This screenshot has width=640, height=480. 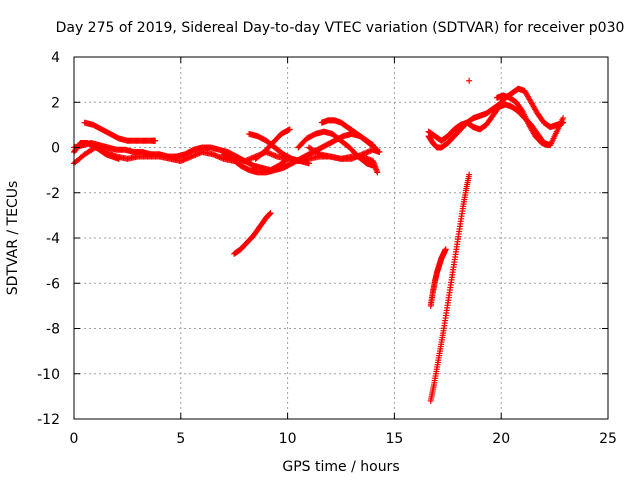 I want to click on y-tick-label: 0, so click(x=55, y=149).